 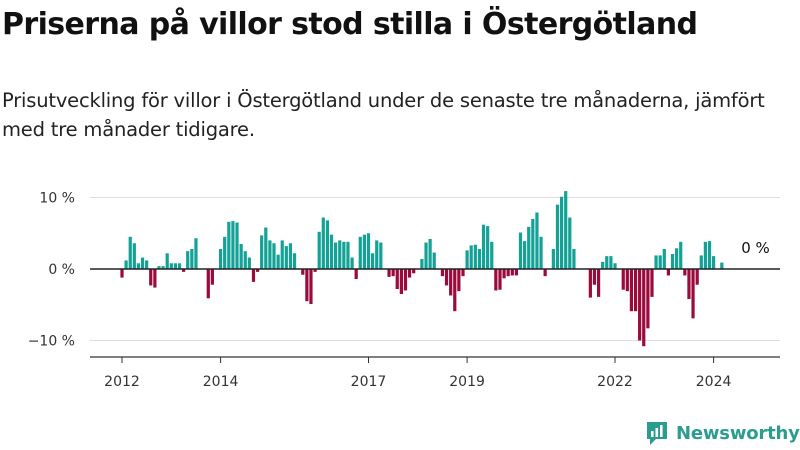 What do you see at coordinates (369, 382) in the screenshot?
I see `x-tick-label: 2017` at bounding box center [369, 382].